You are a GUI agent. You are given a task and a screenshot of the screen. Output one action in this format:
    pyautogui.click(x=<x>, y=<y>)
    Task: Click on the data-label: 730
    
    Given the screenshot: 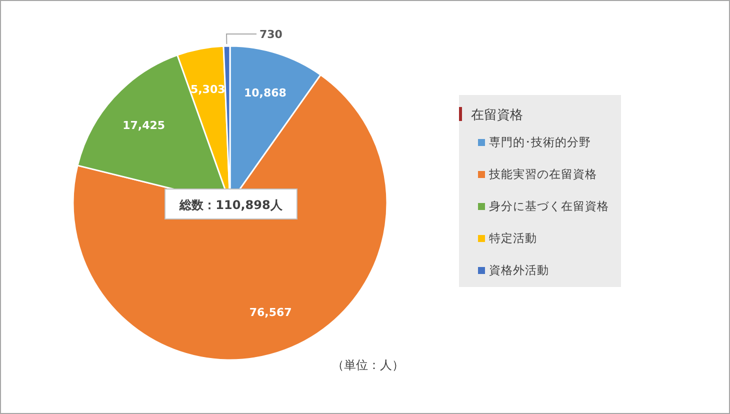 What is the action you would take?
    pyautogui.click(x=271, y=35)
    